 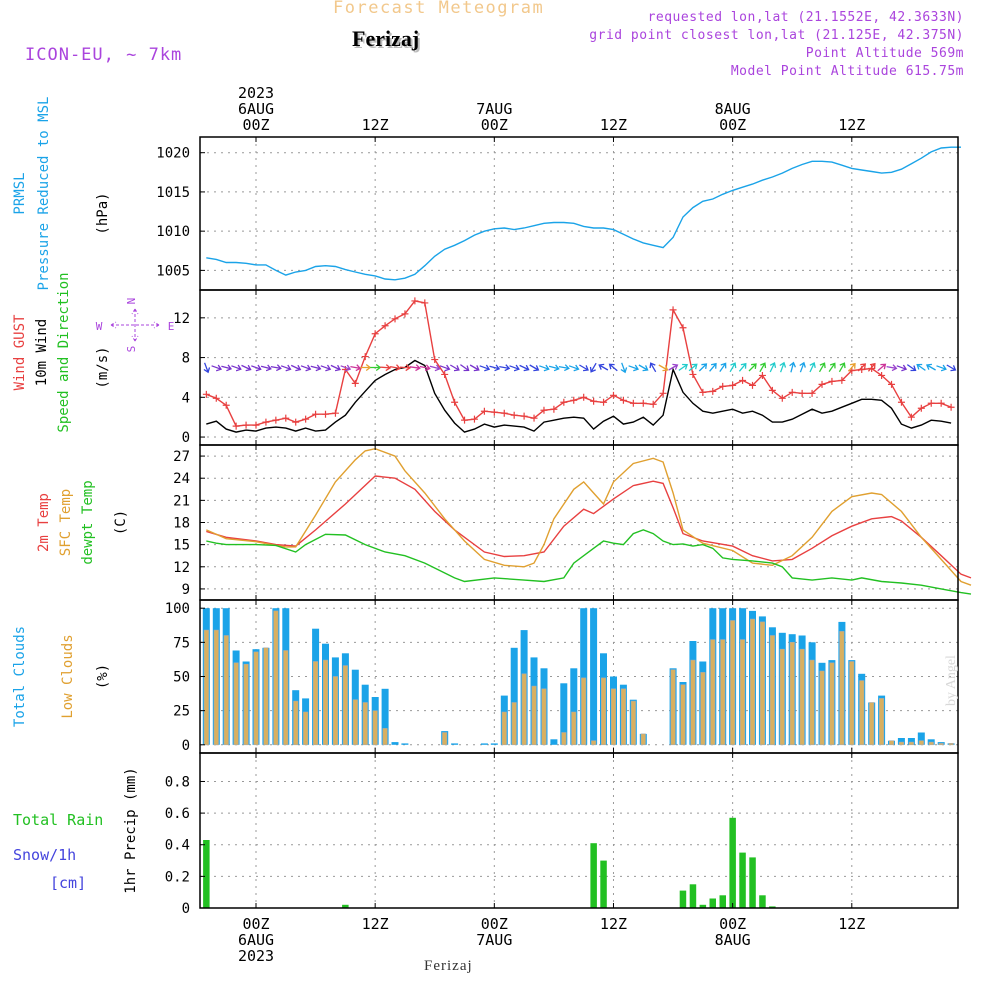 What do you see at coordinates (64, 352) in the screenshot?
I see `ylabel-wind: Speed and Direction` at bounding box center [64, 352].